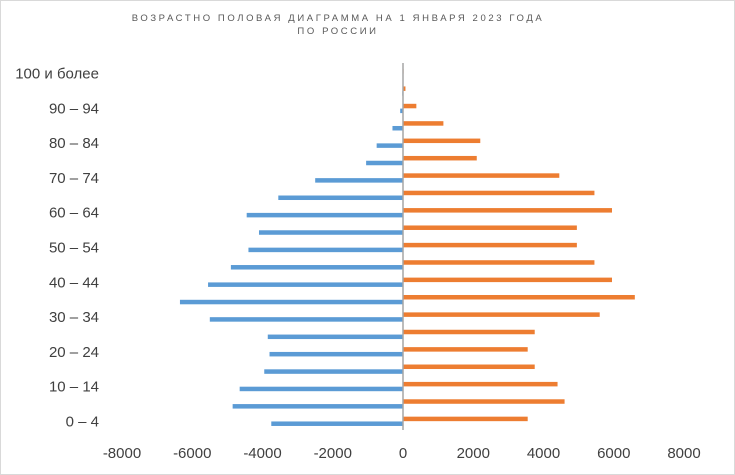 The width and height of the screenshot is (735, 475). Describe the element at coordinates (74, 143) in the screenshot. I see `y-tick-label-8: 80 – 84` at that location.